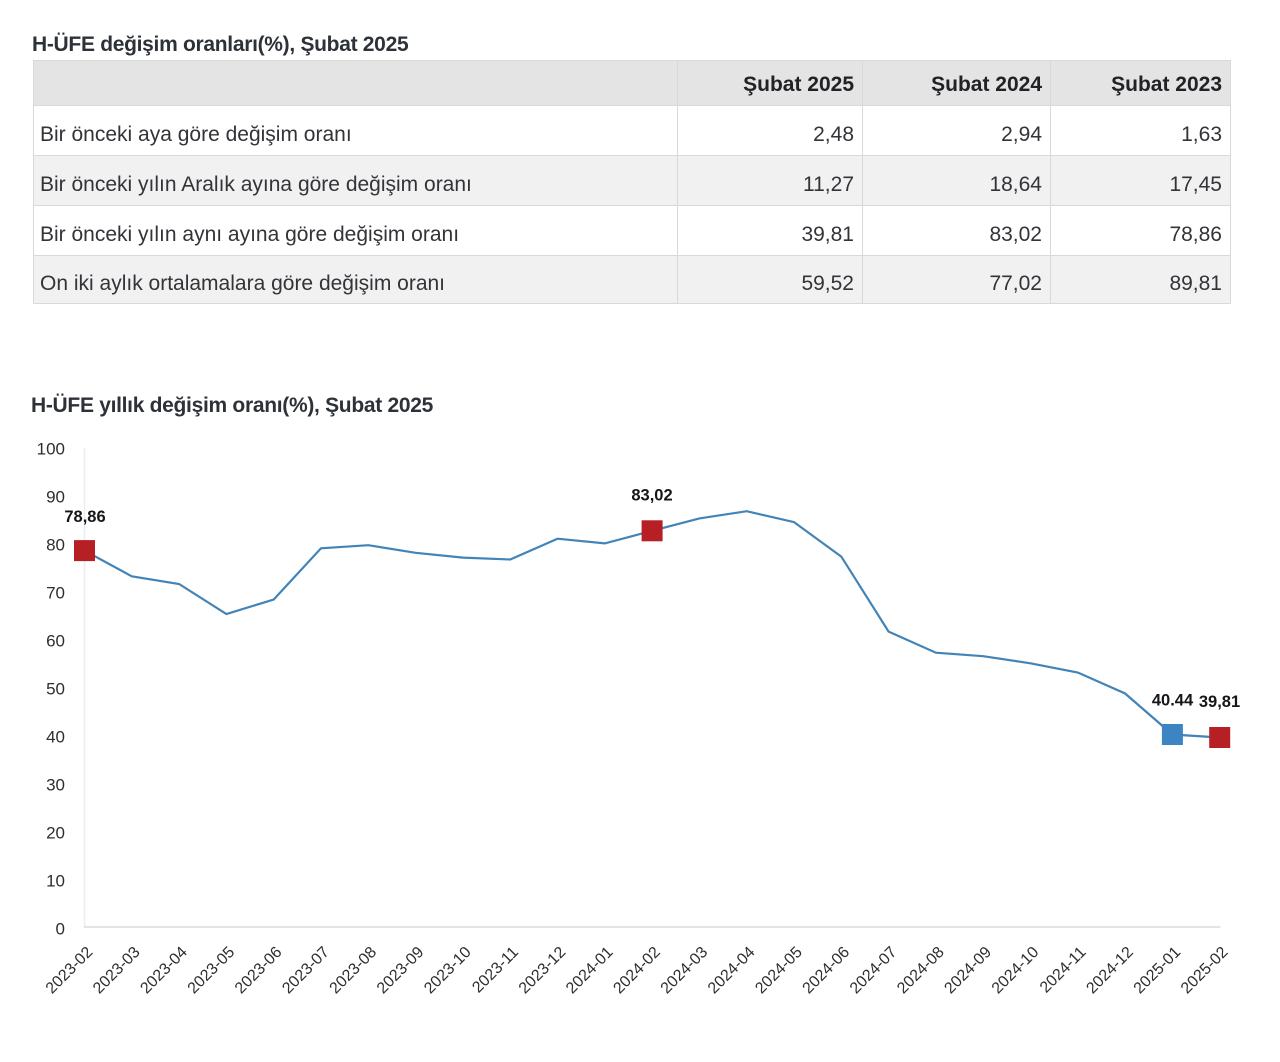  What do you see at coordinates (55, 881) in the screenshot?
I see `svg-text: 10` at bounding box center [55, 881].